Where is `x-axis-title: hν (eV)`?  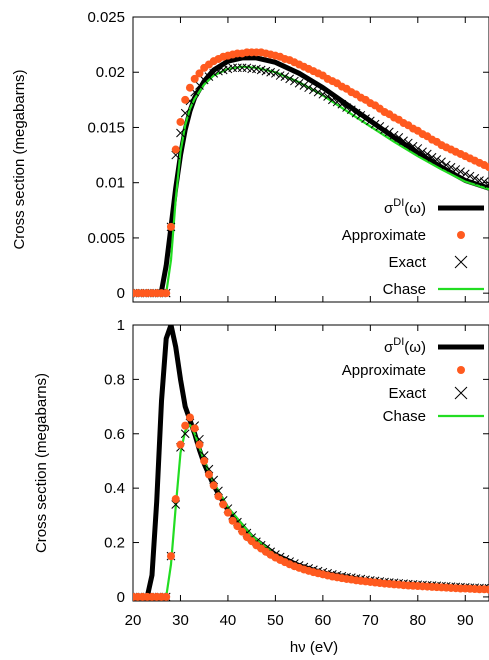 x-axis-title: hν (eV) is located at coordinates (314, 647).